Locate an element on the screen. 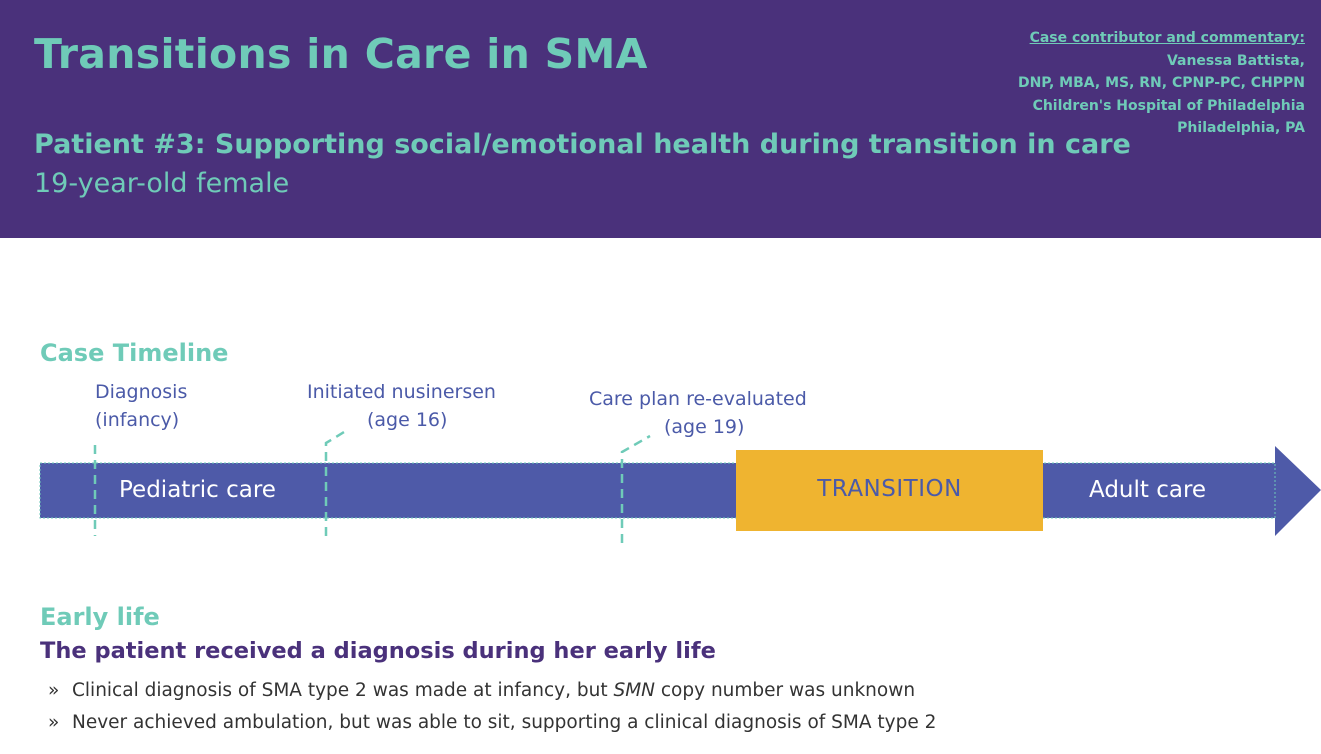 This screenshot has height=754, width=1321. marker-care-plan is located at coordinates (635, 488).